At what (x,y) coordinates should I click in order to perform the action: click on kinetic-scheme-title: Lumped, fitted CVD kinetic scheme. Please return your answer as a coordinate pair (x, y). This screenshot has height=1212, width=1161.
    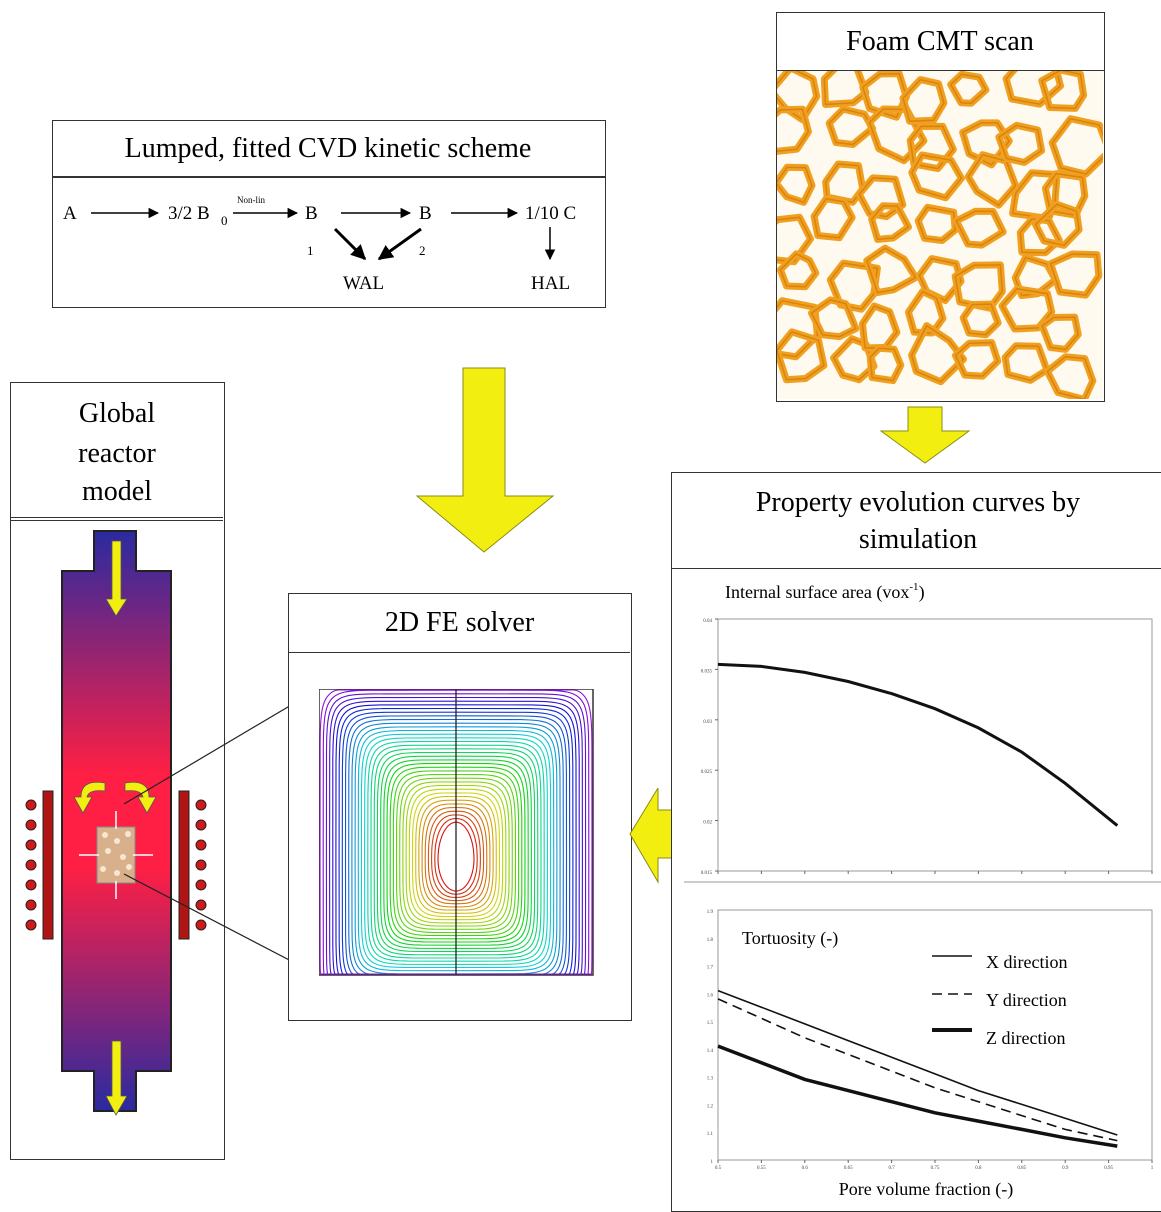
    Looking at the image, I should click on (328, 148).